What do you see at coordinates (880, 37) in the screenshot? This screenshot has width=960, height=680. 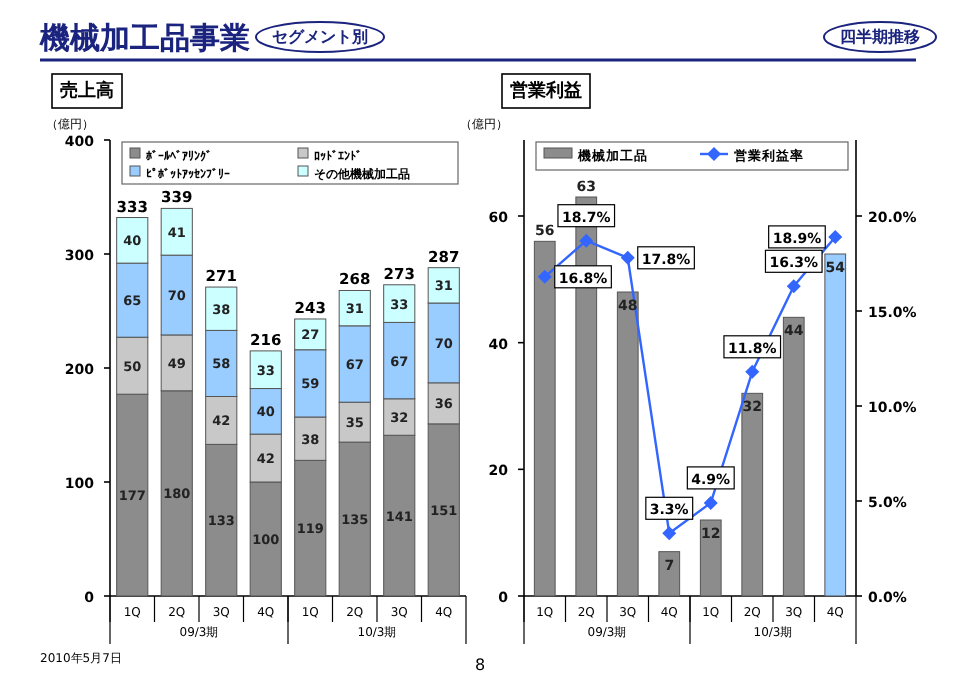 I see `text: 四半期推移` at bounding box center [880, 37].